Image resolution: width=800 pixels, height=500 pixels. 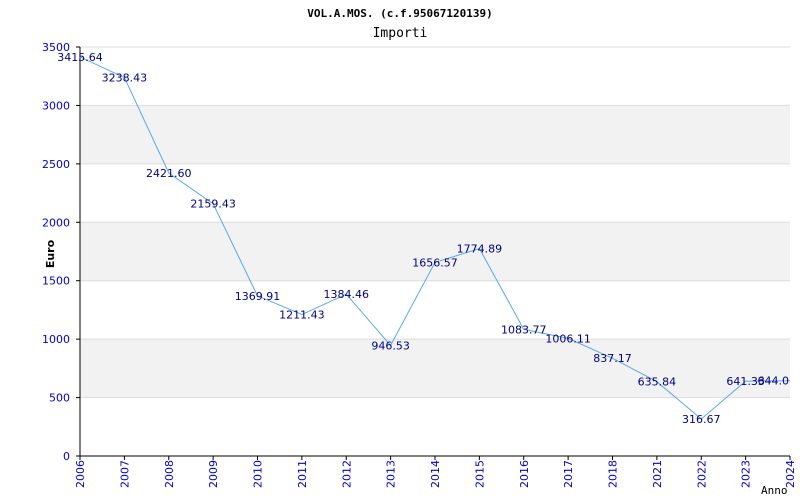 What do you see at coordinates (524, 474) in the screenshot?
I see `x-tick-label: 2016` at bounding box center [524, 474].